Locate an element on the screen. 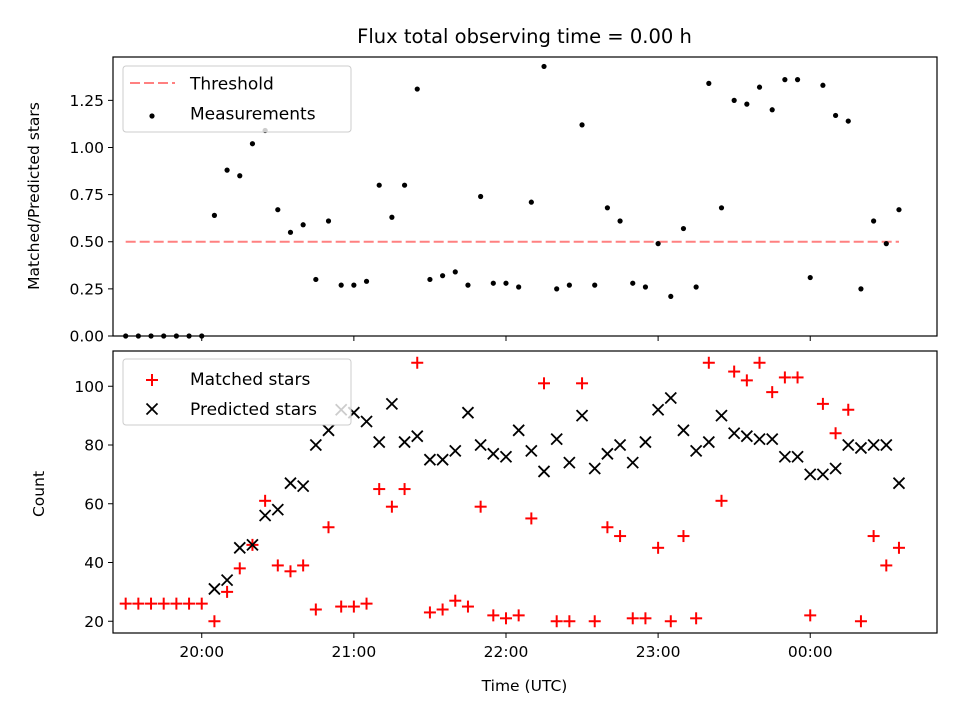 The height and width of the screenshot is (720, 960). legend-threshold-label: Threshold is located at coordinates (231, 85).